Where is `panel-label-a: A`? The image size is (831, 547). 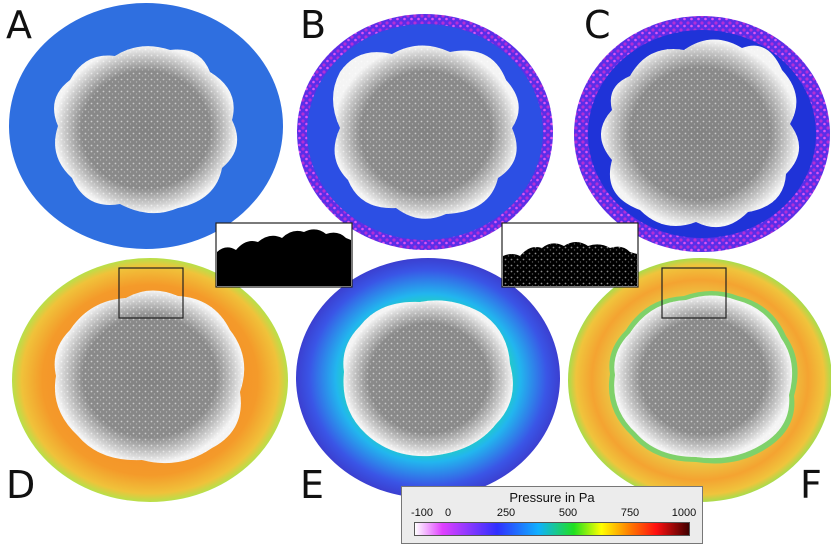
panel-label-a: A is located at coordinates (19, 25).